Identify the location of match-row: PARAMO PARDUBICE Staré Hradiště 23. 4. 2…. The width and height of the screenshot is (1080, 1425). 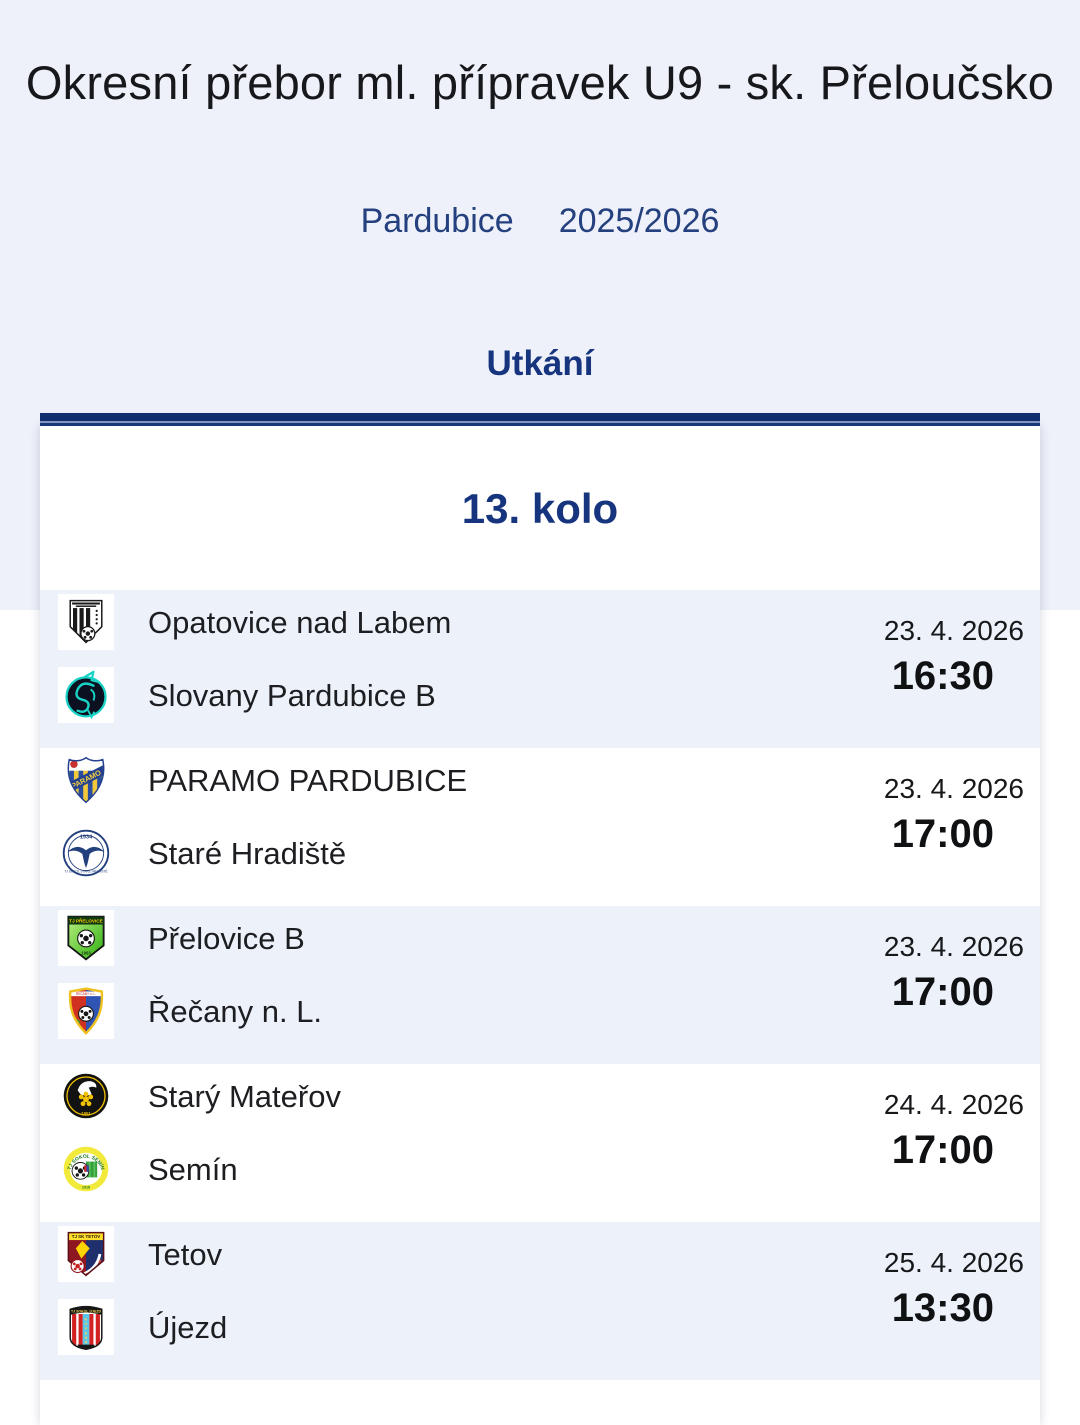
(540, 827).